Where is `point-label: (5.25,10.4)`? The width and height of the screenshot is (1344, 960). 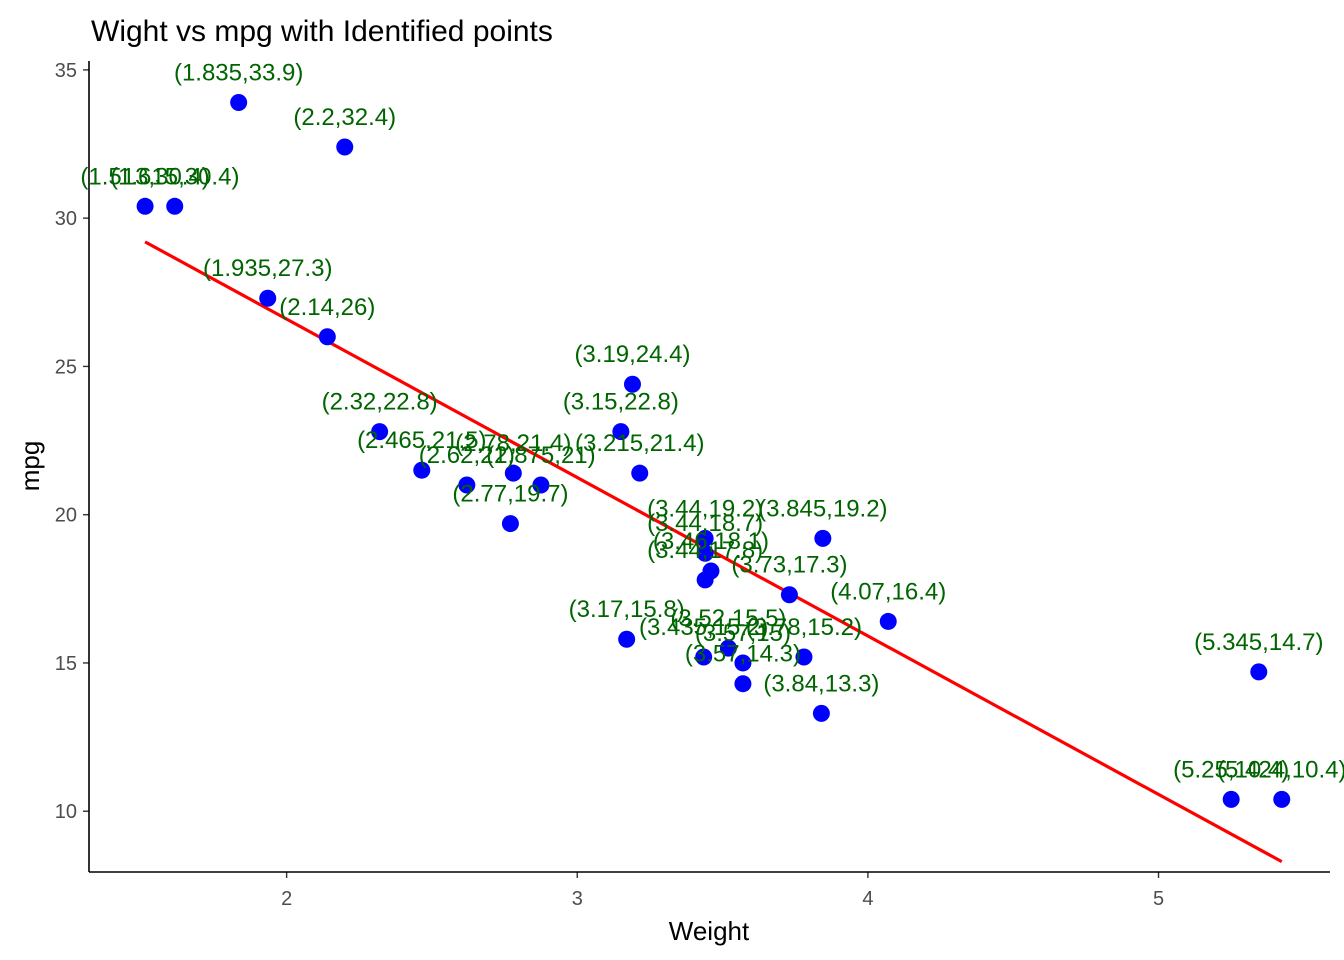 point-label: (5.25,10.4) is located at coordinates (1231, 769).